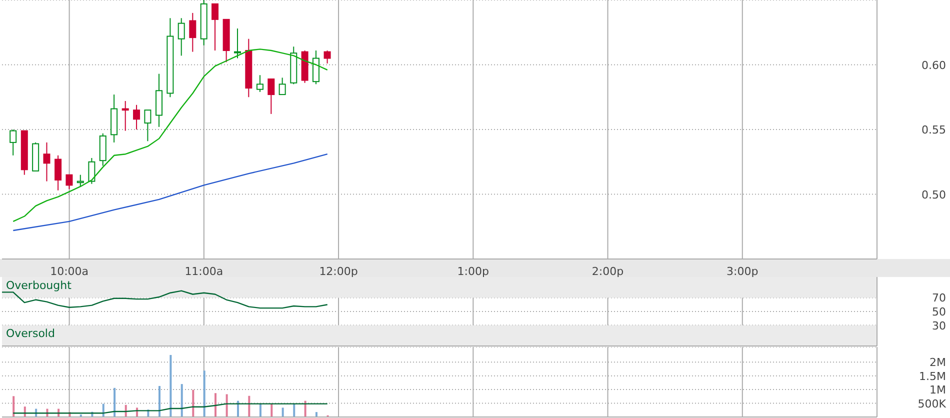 Image resolution: width=950 pixels, height=418 pixels. I want to click on x-tick-label: 2:00p, so click(608, 271).